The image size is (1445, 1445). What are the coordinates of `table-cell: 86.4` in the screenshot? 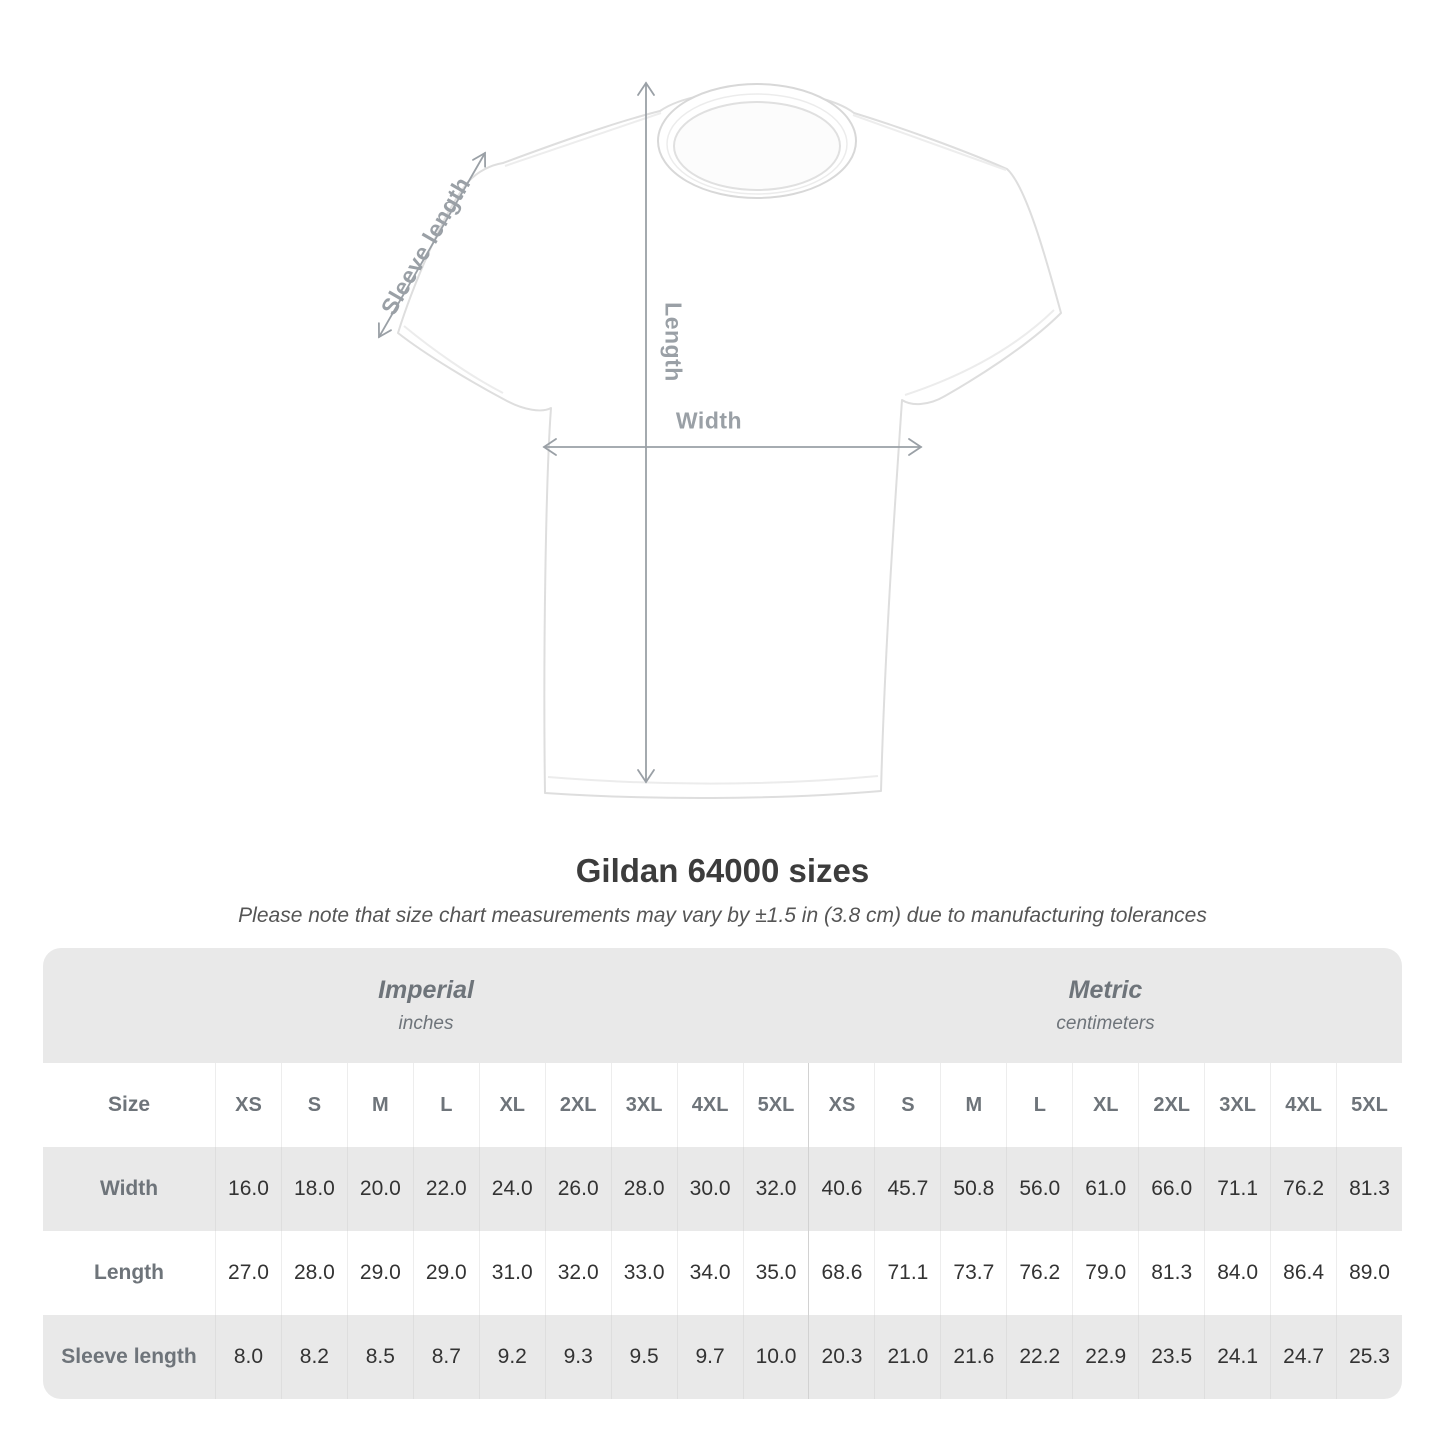 It's located at (1303, 1273).